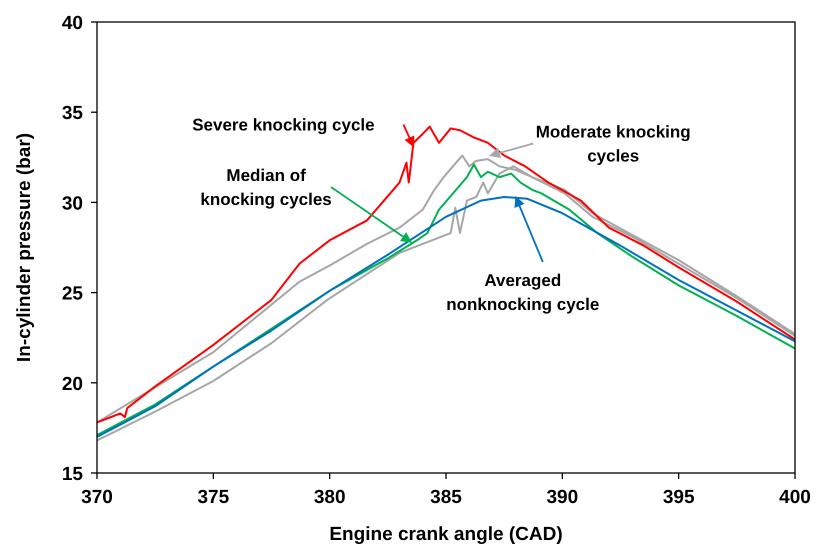  I want to click on annotation: Moderate knocking cycles, so click(613, 144).